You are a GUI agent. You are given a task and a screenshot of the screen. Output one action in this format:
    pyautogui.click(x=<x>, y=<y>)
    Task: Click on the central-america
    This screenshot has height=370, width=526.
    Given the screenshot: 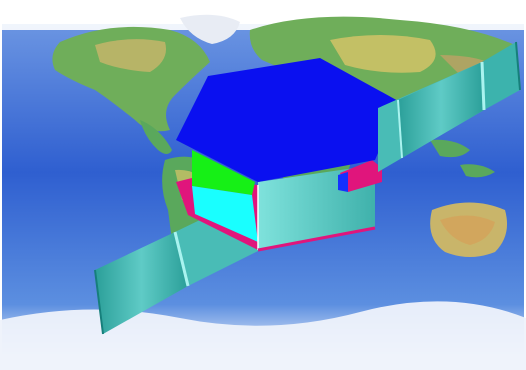 What is the action you would take?
    pyautogui.click(x=156, y=137)
    